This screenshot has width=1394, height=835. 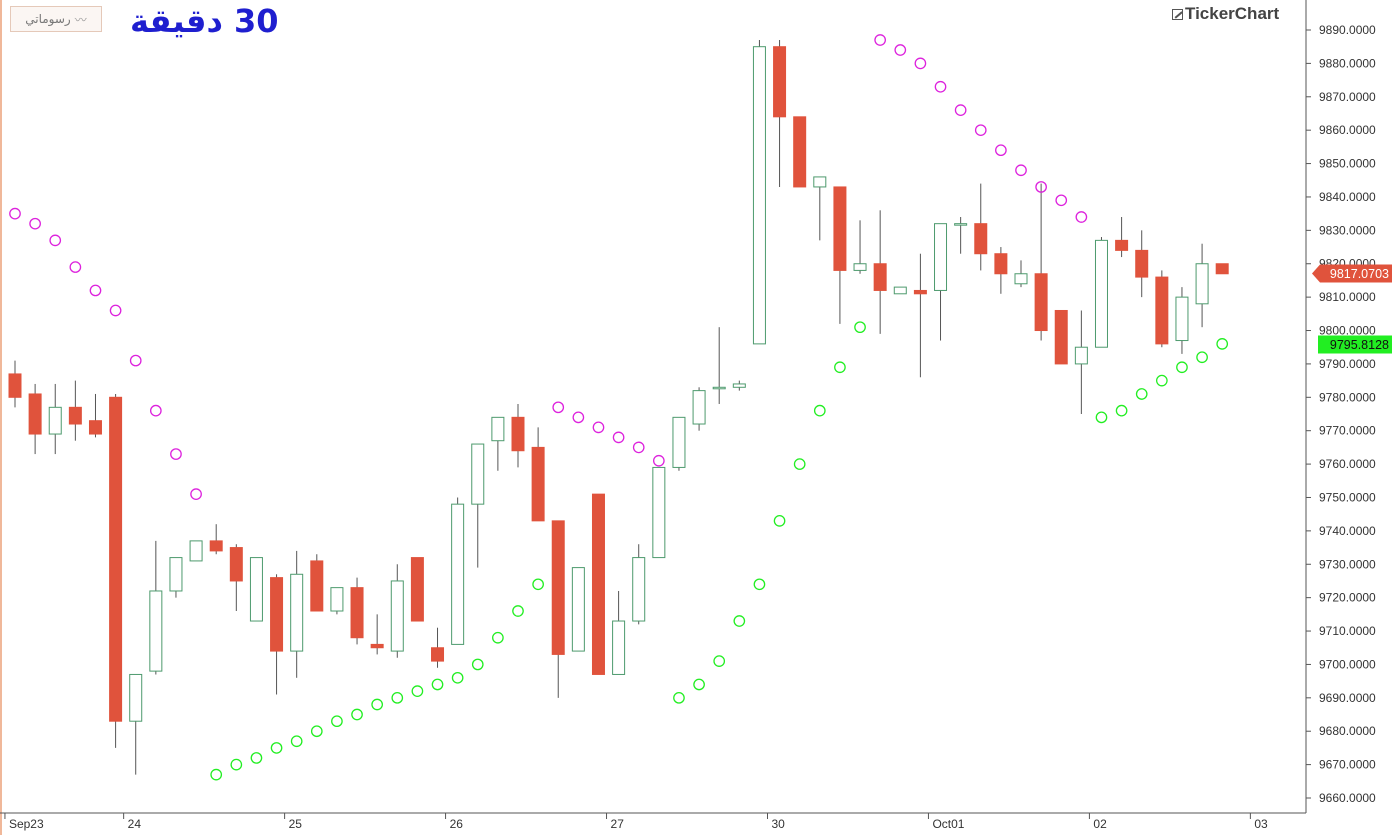 I want to click on my-drawings-label: رسوماتي, so click(x=48, y=19).